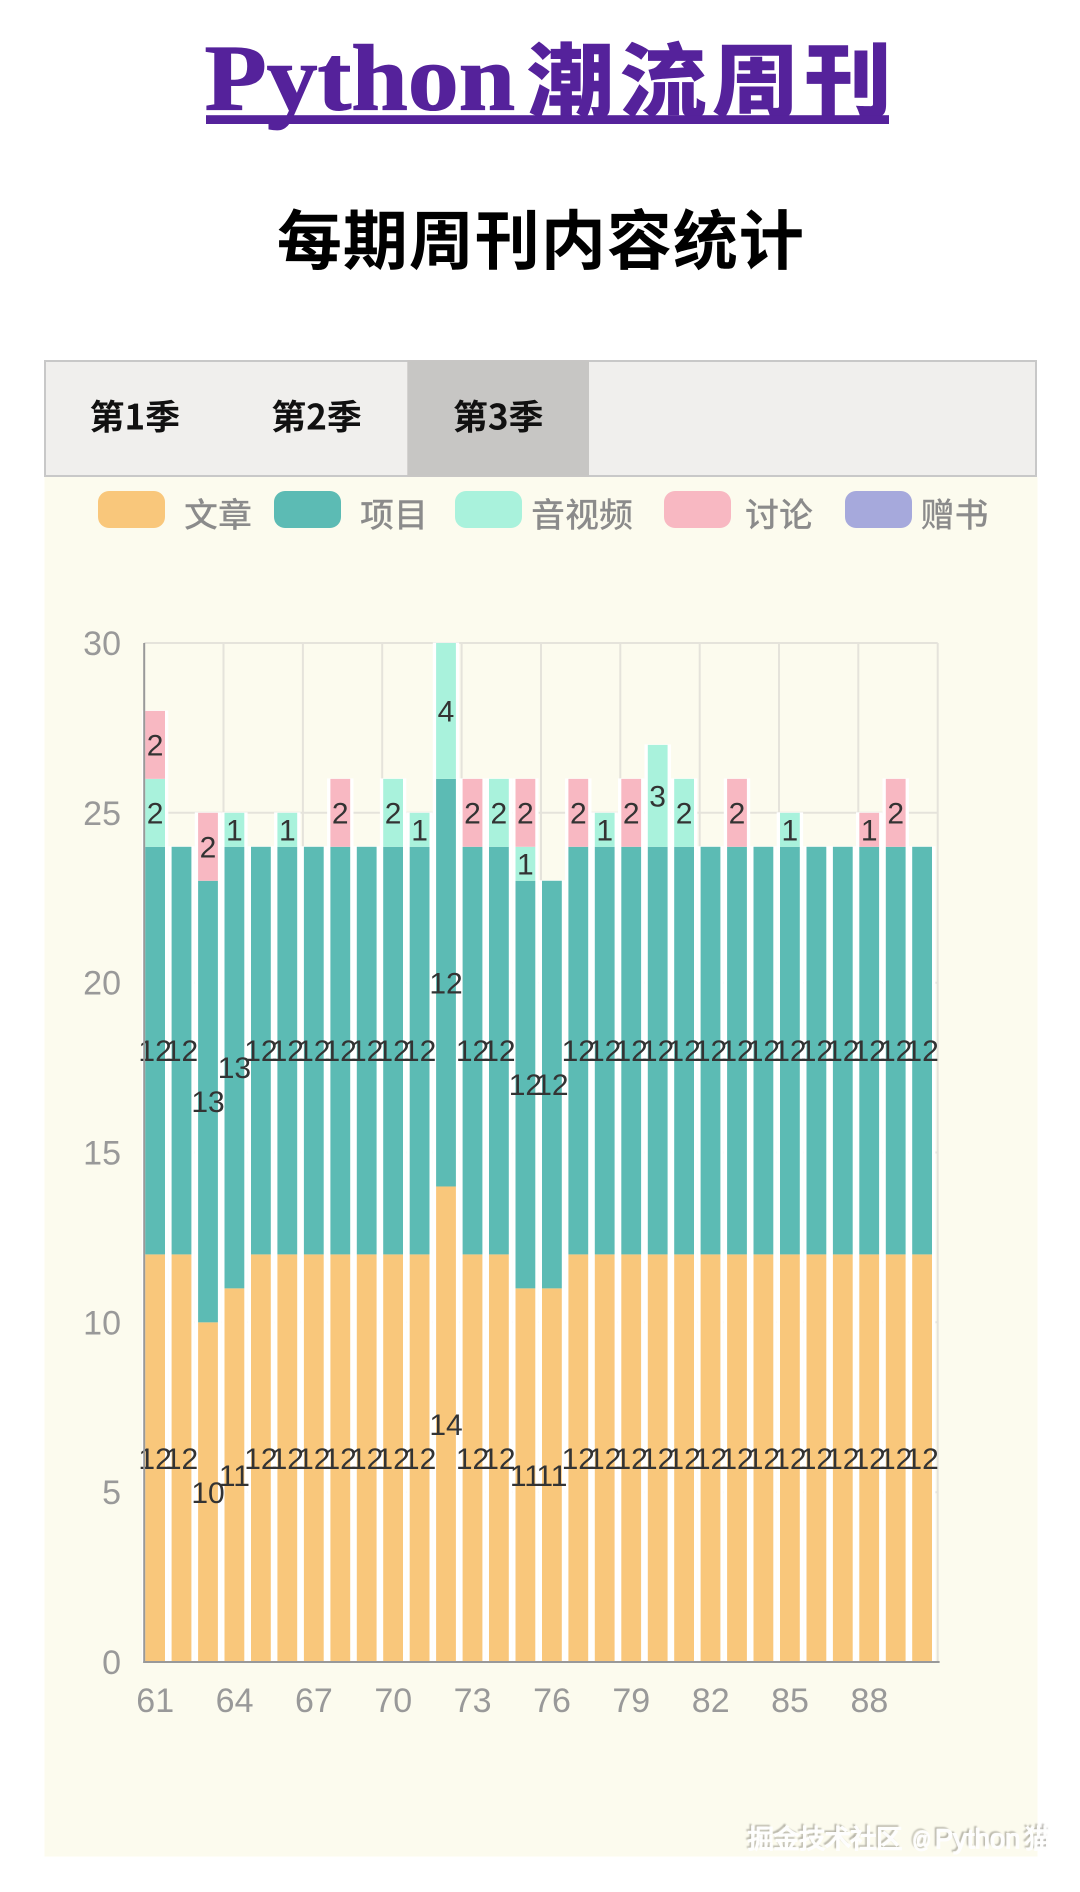 The width and height of the screenshot is (1080, 1892). I want to click on svg-text: 25, so click(102, 814).